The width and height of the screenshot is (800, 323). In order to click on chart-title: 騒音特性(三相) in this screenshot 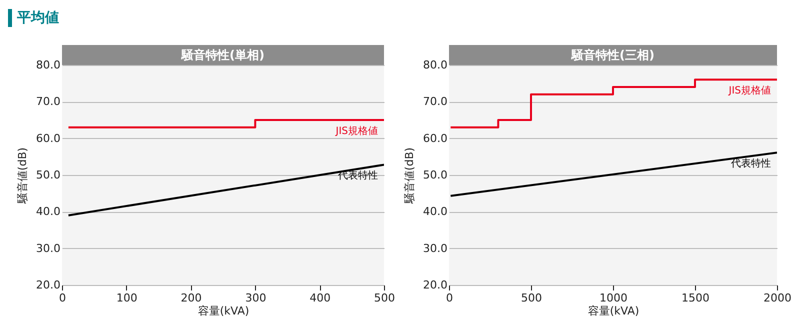, I will do `click(613, 55)`.